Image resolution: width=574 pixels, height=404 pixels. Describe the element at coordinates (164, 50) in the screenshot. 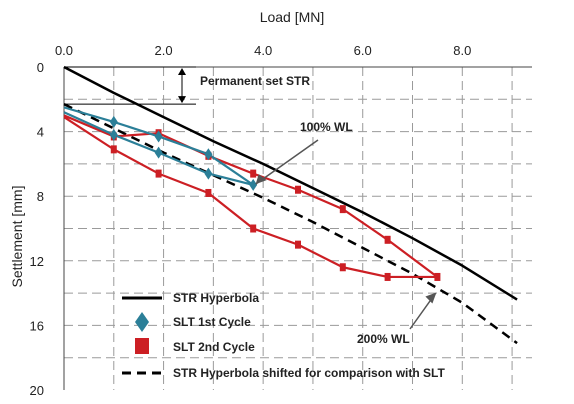

I see `x-tick-label: 2.0` at that location.